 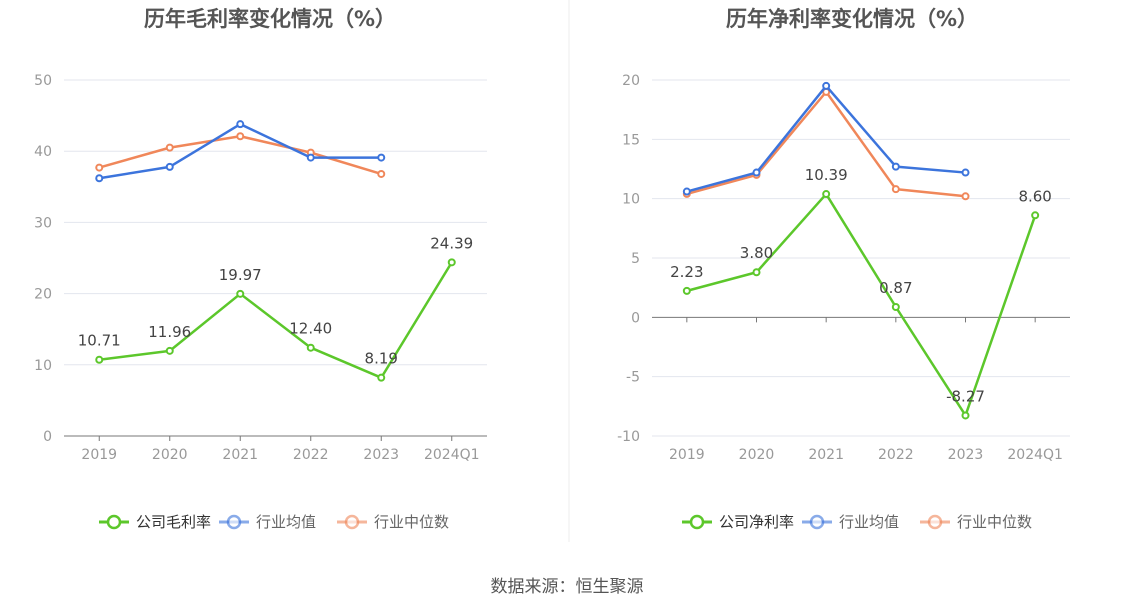 What do you see at coordinates (633, 378) in the screenshot?
I see `y-tick-label: -5` at bounding box center [633, 378].